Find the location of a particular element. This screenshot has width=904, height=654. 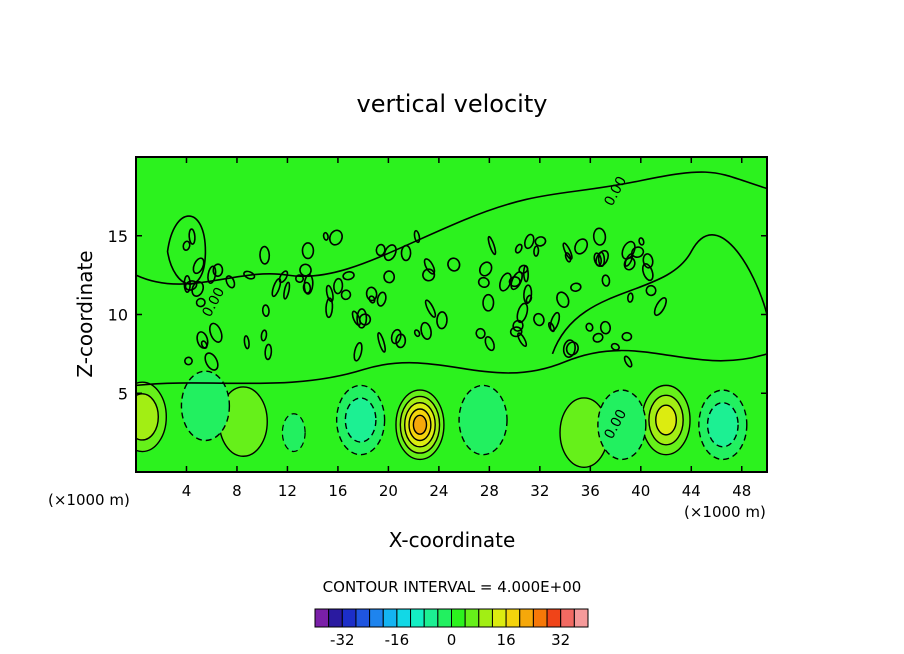

x-tick-label: 44 is located at coordinates (691, 491).